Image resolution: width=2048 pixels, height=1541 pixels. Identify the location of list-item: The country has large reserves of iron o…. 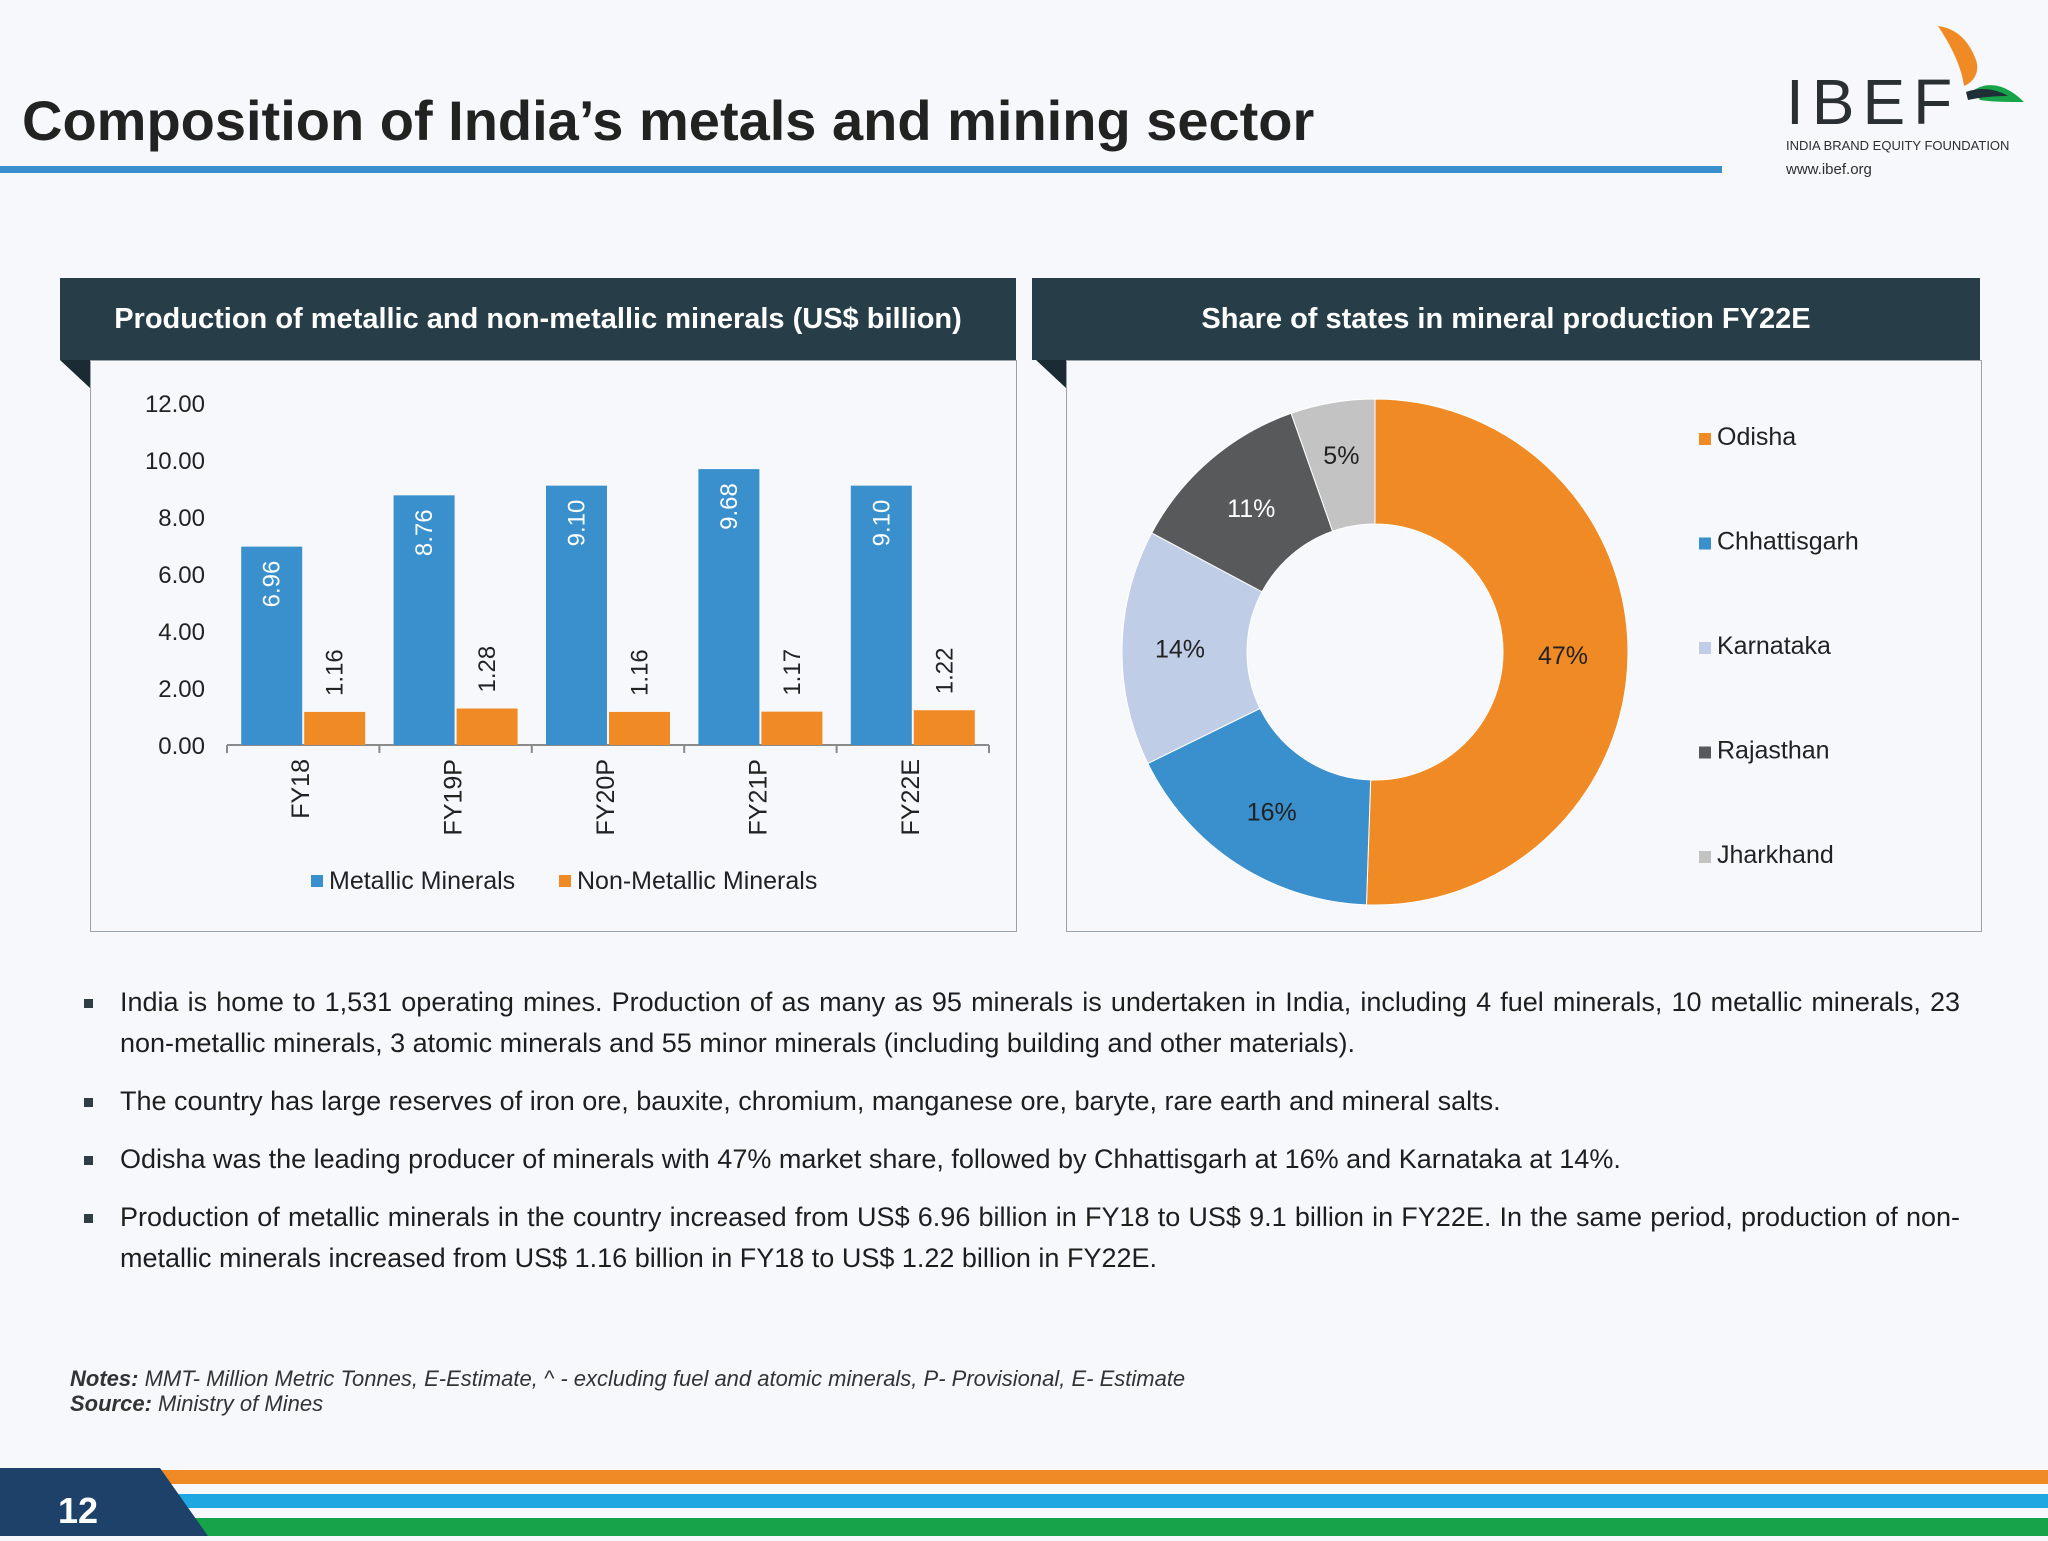
(1020, 1101).